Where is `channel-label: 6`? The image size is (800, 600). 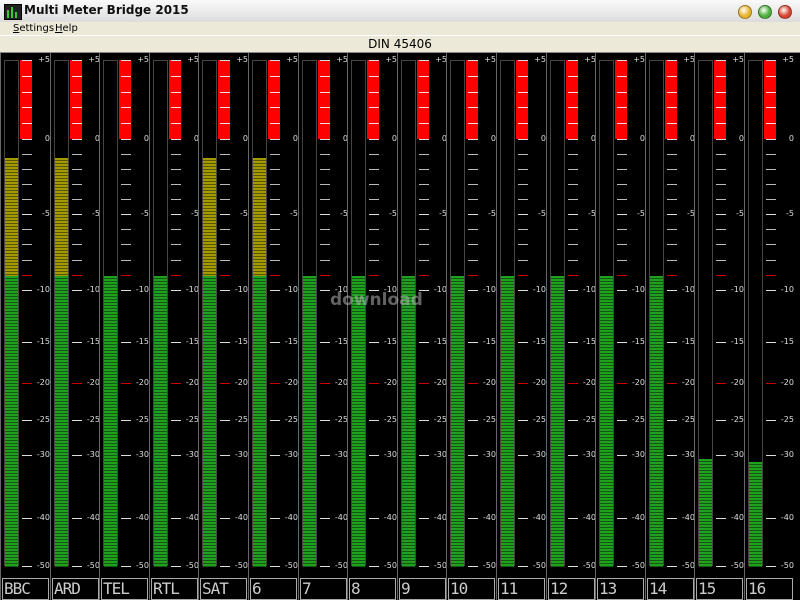
channel-label: 6 is located at coordinates (273, 589).